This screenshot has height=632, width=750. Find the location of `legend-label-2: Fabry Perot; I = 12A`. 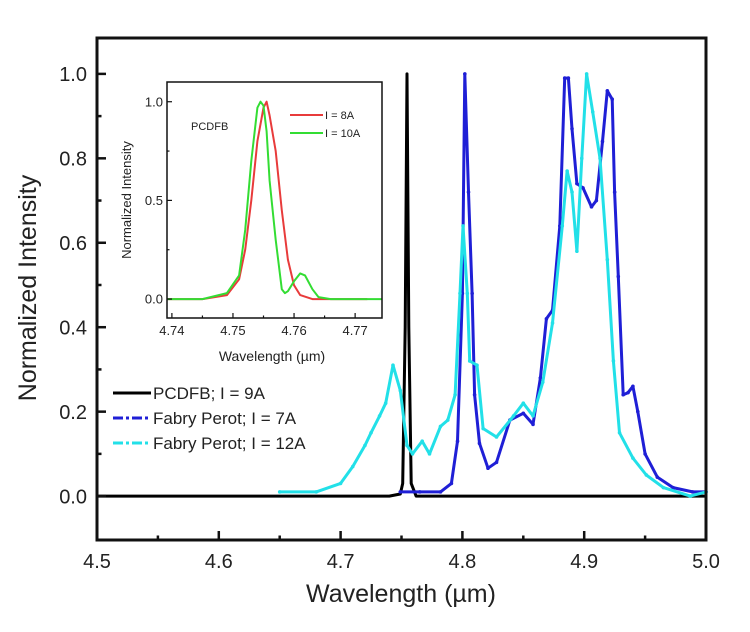

legend-label-2: Fabry Perot; I = 12A is located at coordinates (229, 443).